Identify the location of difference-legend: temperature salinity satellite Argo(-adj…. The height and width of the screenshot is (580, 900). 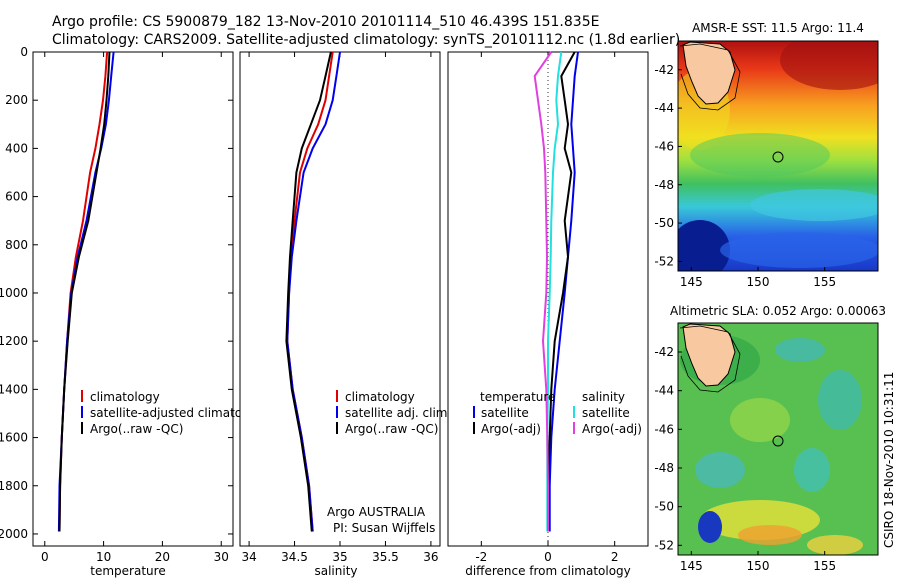
(557, 413).